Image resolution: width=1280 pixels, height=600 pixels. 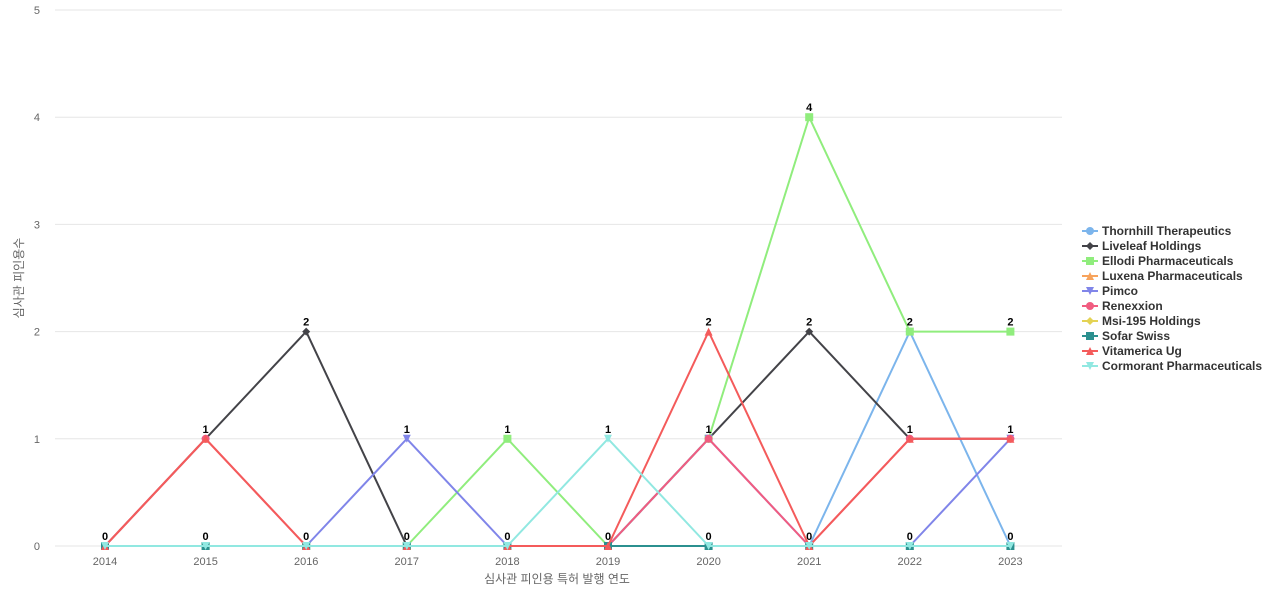 What do you see at coordinates (809, 562) in the screenshot?
I see `x-tick-label: 2021` at bounding box center [809, 562].